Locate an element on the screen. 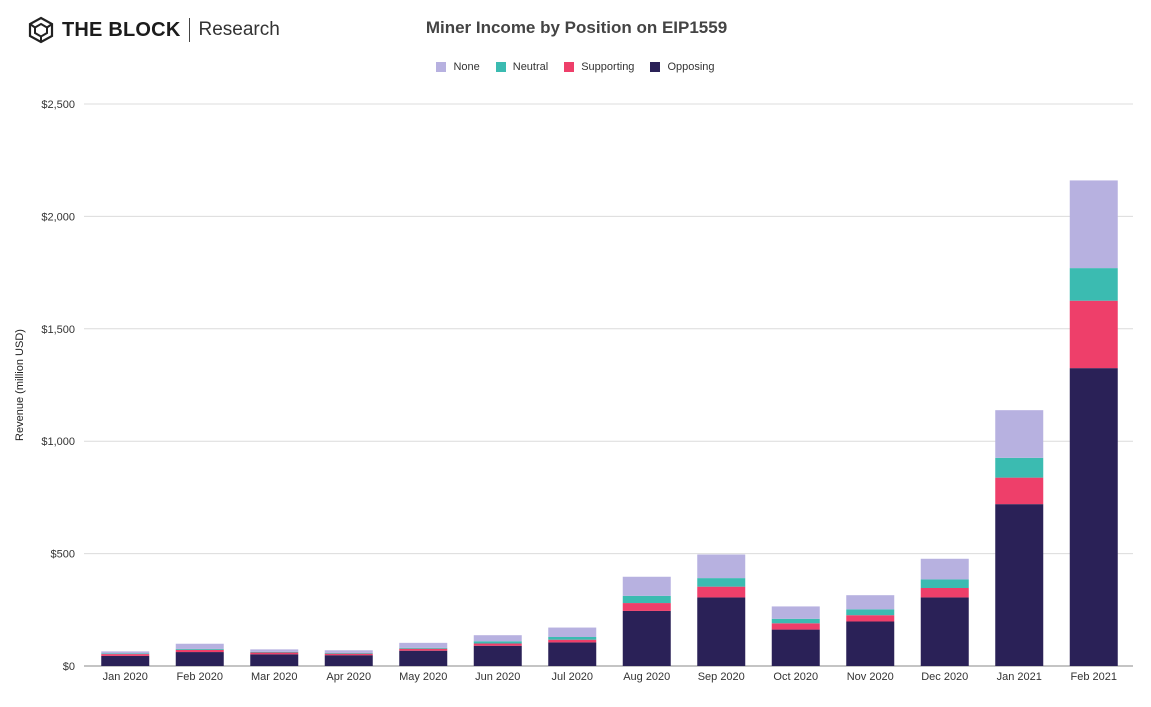 The width and height of the screenshot is (1151, 707). x-tick-label: Aug 2020 is located at coordinates (646, 677).